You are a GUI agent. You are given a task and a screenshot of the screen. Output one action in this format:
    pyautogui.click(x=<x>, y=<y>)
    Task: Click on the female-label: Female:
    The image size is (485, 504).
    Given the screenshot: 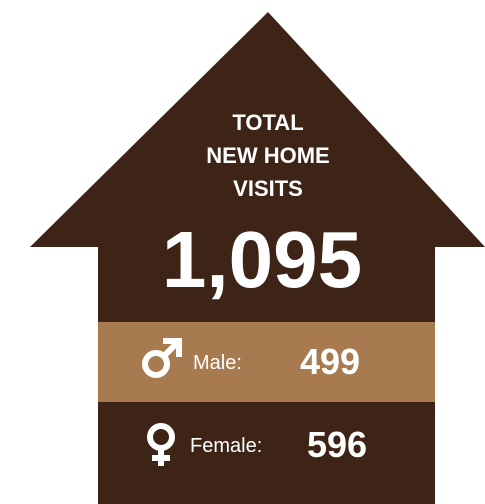 What is the action you would take?
    pyautogui.click(x=226, y=446)
    